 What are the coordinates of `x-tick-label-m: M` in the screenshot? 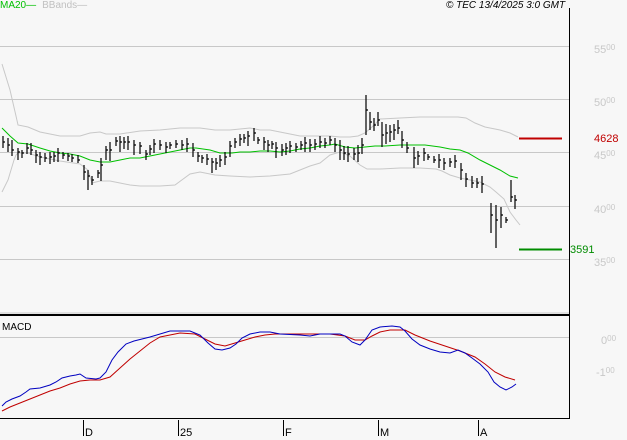 It's located at (385, 433).